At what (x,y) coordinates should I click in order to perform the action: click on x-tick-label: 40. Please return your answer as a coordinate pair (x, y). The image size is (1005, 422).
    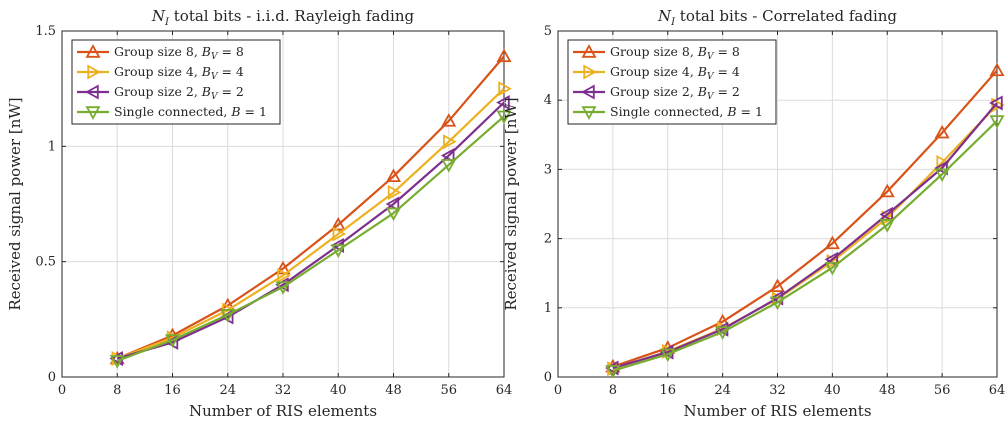
    Looking at the image, I should click on (338, 390).